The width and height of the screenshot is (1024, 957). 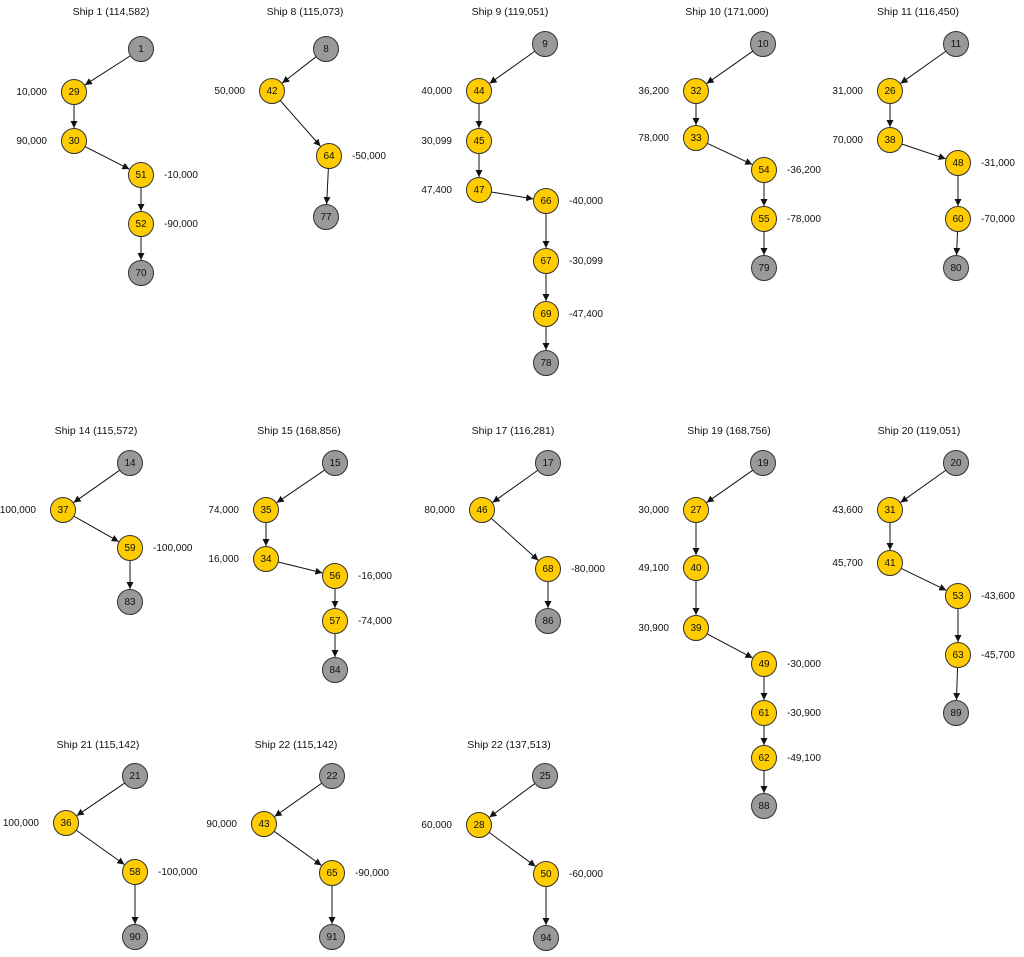 What do you see at coordinates (479, 825) in the screenshot?
I see `node-label-28: 28` at bounding box center [479, 825].